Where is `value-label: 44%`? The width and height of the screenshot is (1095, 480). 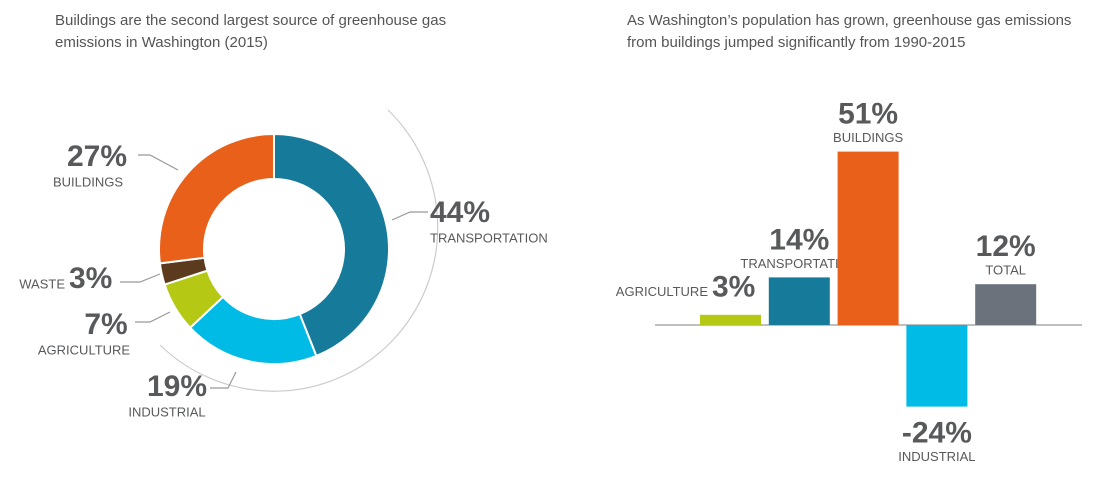 value-label: 44% is located at coordinates (460, 212).